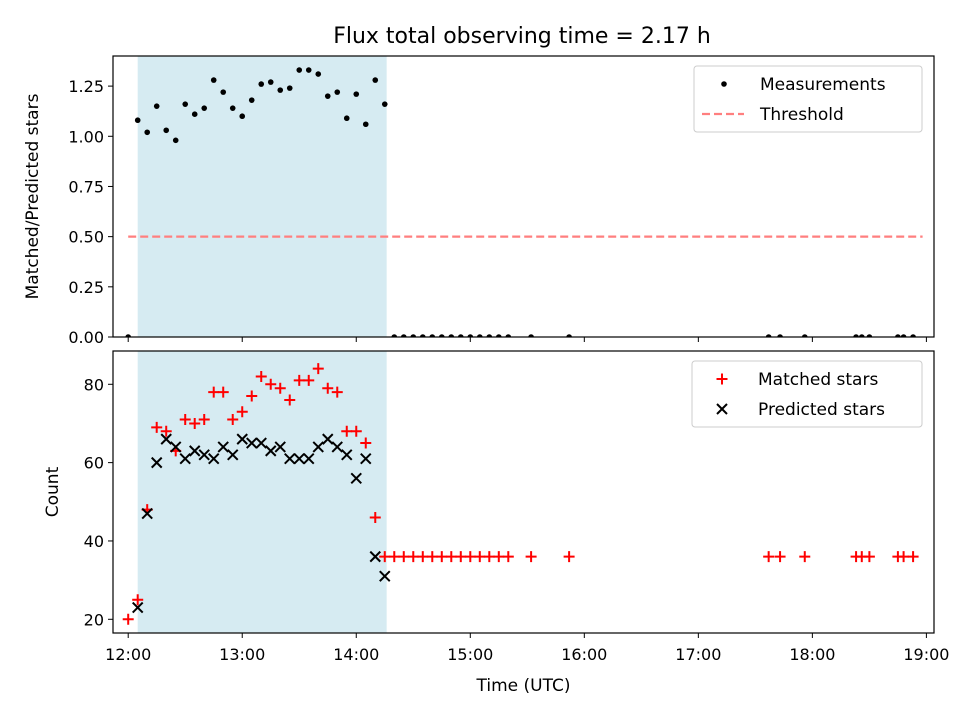 This screenshot has width=960, height=720. What do you see at coordinates (94, 463) in the screenshot?
I see `y-tick-label: 60` at bounding box center [94, 463].